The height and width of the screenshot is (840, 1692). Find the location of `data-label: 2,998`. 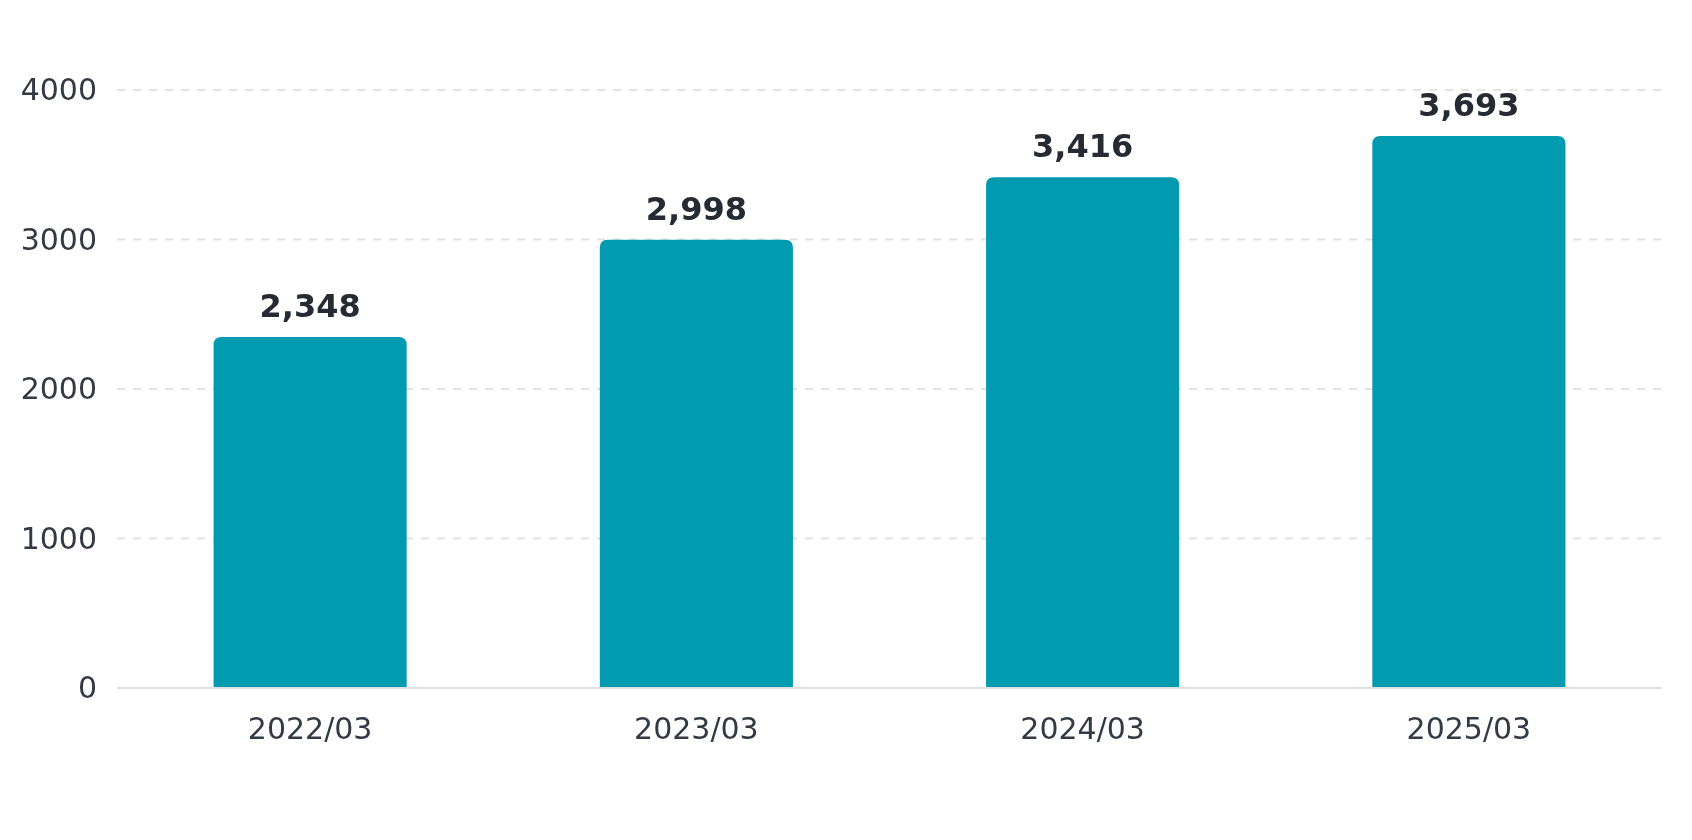

data-label: 2,998 is located at coordinates (696, 208).